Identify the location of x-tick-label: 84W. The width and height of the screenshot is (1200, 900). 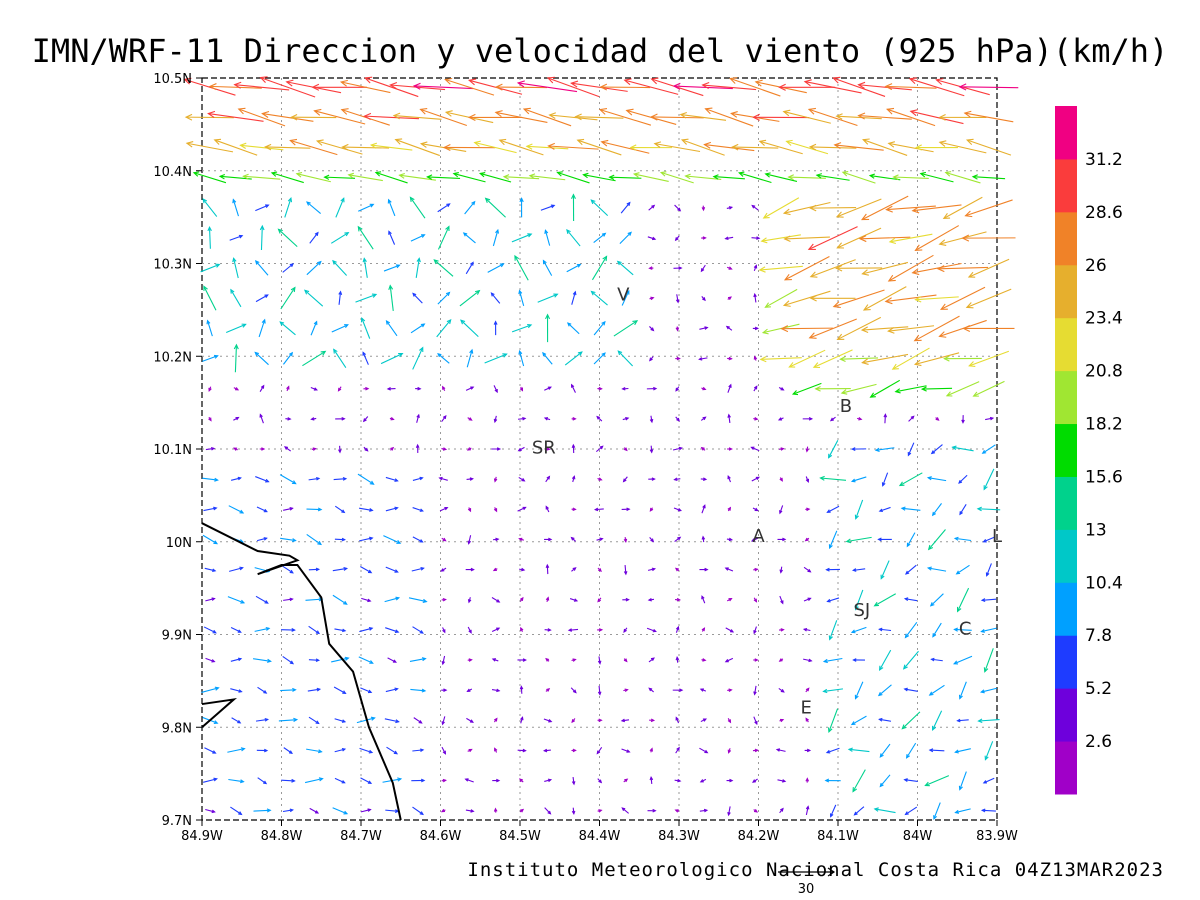
(918, 836).